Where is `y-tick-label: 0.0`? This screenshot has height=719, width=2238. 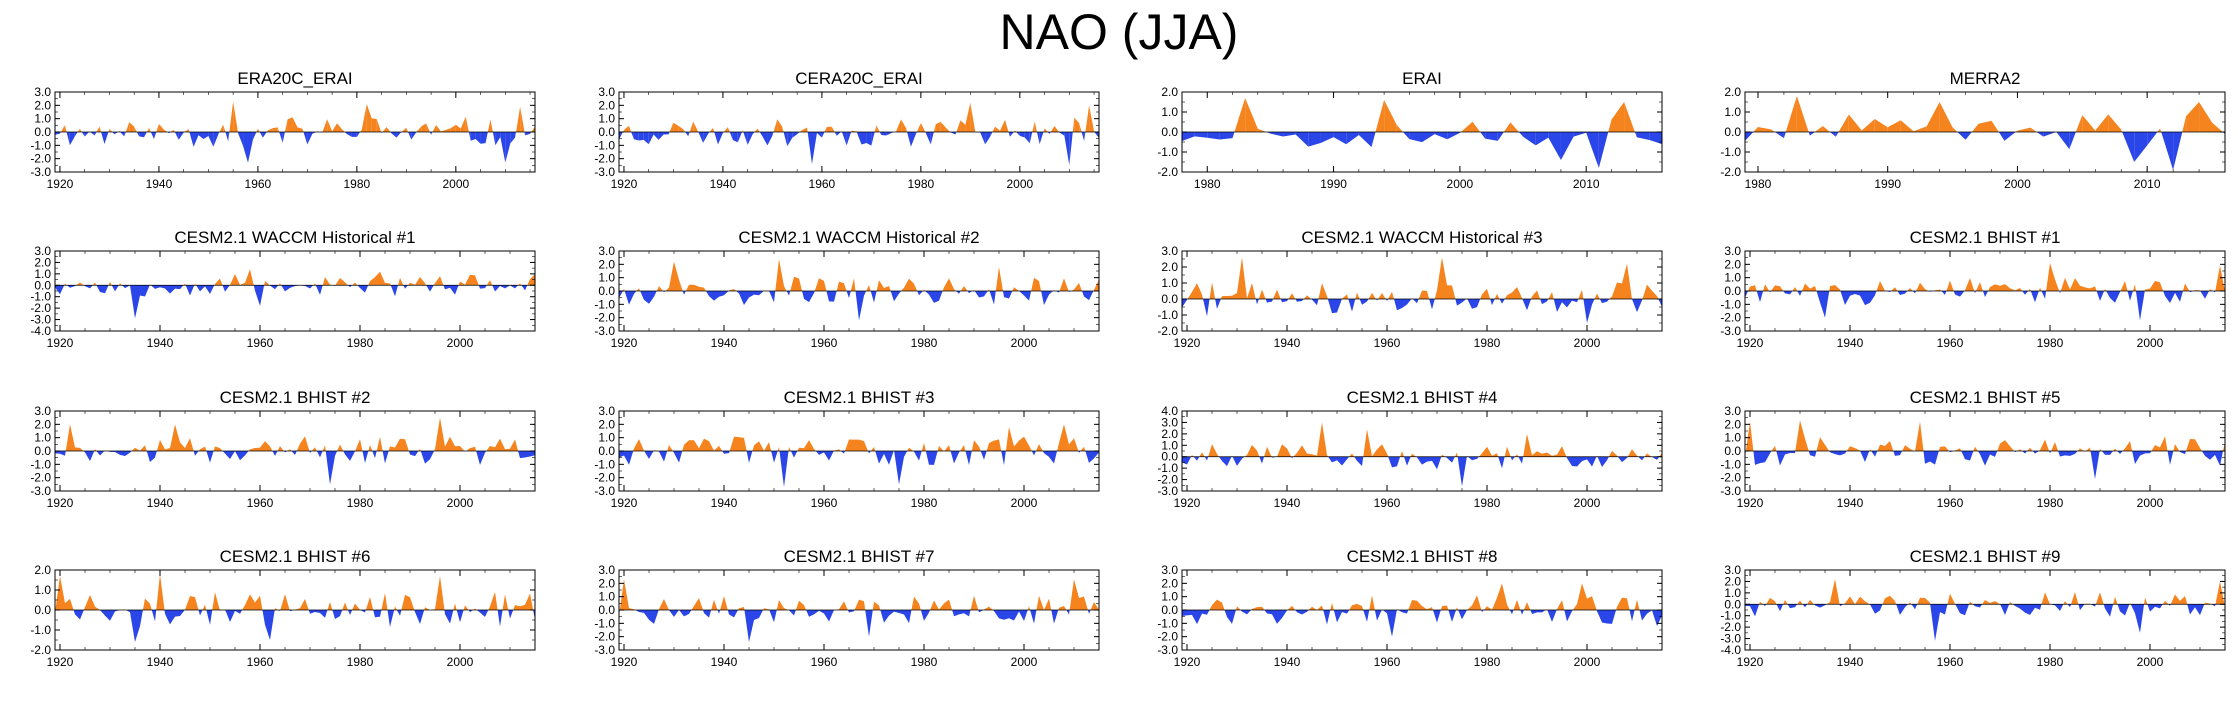
y-tick-label: 0.0 is located at coordinates (606, 132).